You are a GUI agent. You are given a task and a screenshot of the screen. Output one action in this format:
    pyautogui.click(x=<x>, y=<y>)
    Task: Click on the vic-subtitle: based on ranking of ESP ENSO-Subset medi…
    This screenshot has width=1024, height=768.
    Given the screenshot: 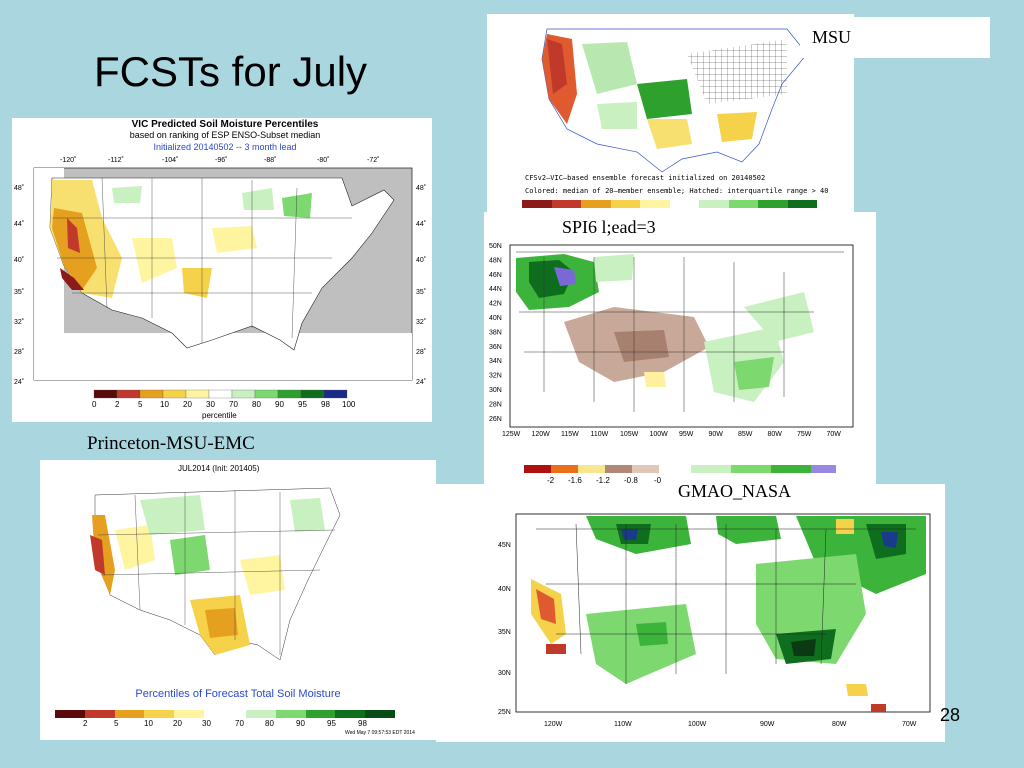 What is the action you would take?
    pyautogui.click(x=225, y=135)
    